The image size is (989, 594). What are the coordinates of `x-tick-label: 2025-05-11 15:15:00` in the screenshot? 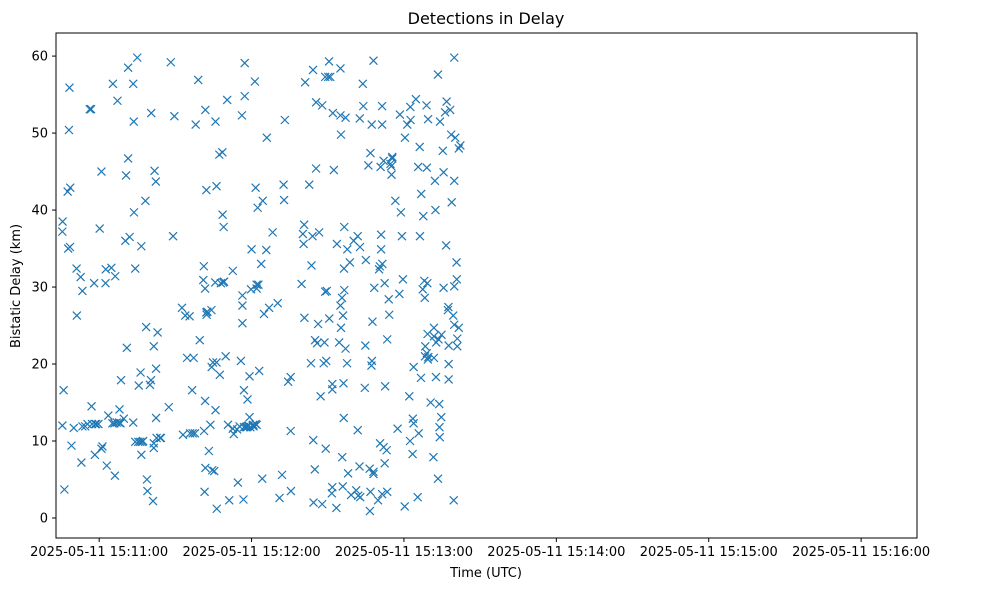 It's located at (709, 552).